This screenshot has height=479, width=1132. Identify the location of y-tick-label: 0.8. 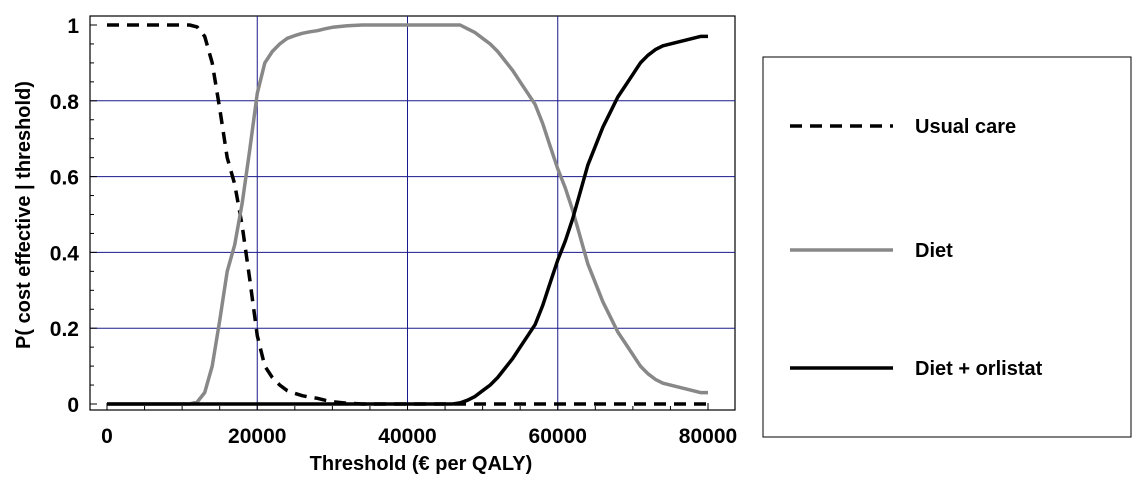
(65, 102).